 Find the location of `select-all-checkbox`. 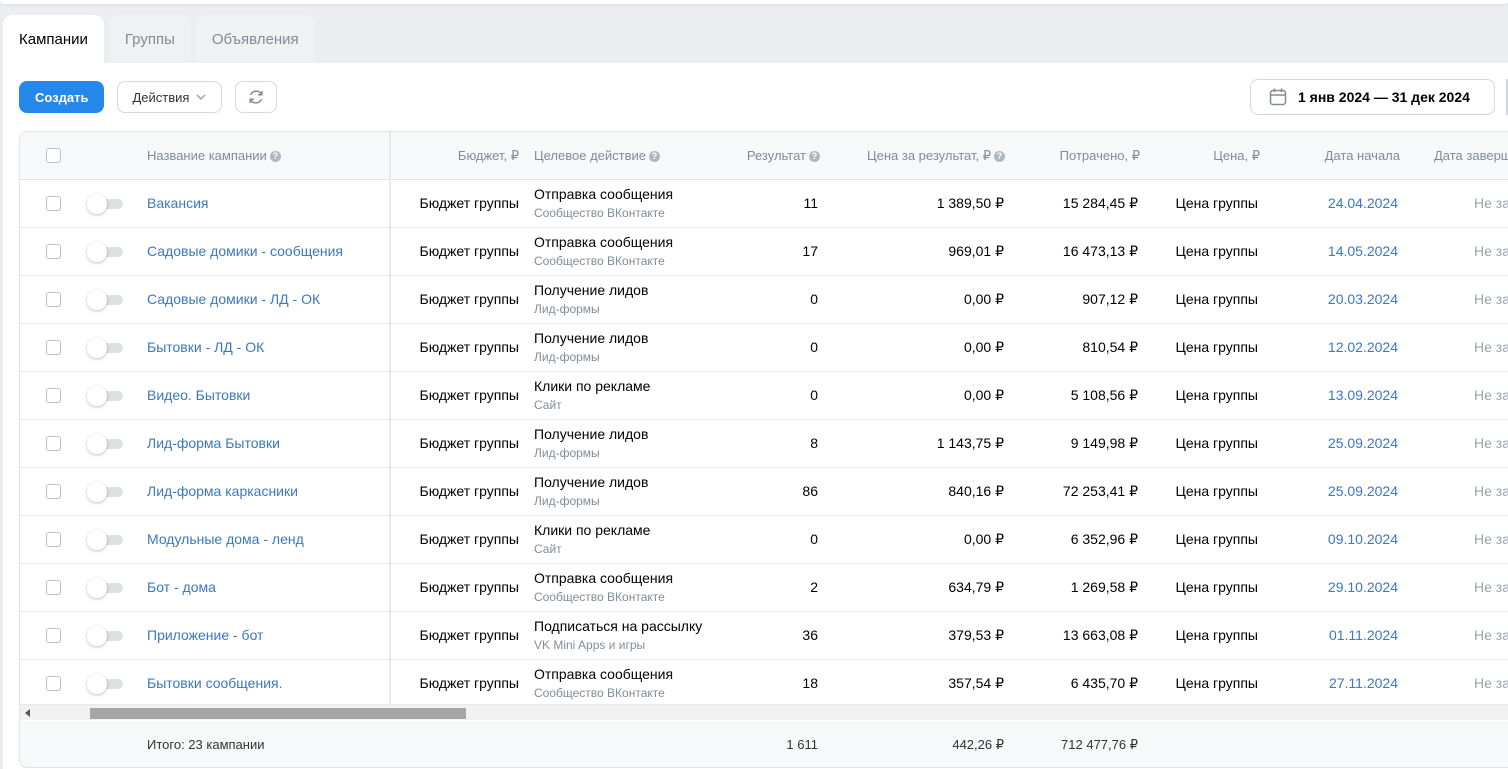

select-all-checkbox is located at coordinates (53, 155).